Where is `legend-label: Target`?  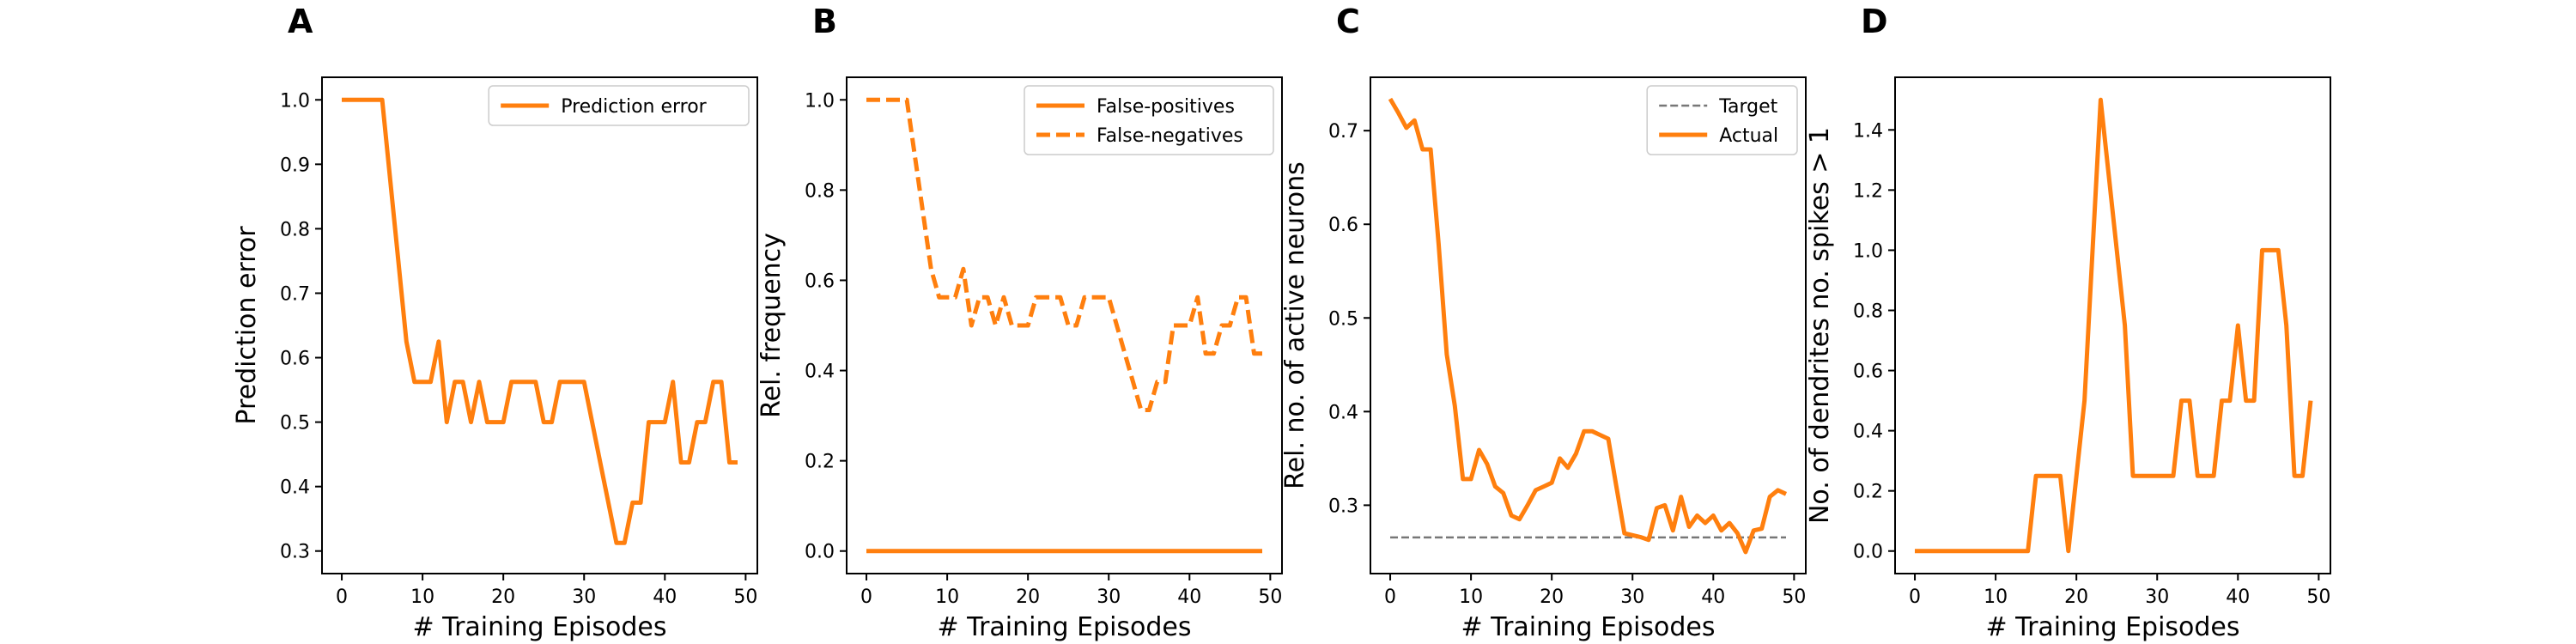 legend-label: Target is located at coordinates (1748, 107).